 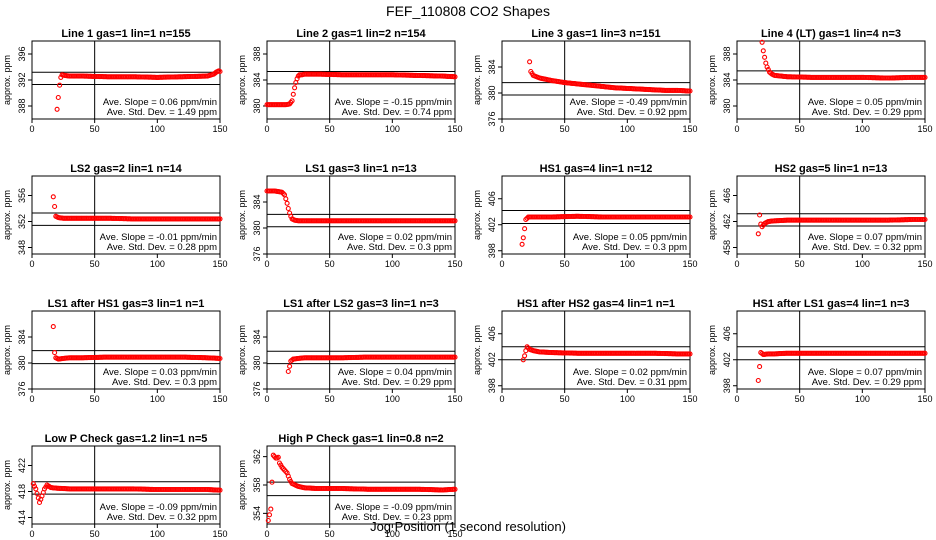 What do you see at coordinates (831, 169) in the screenshot?
I see `panel-title: HS2 gas=5 lin=1 n=13` at bounding box center [831, 169].